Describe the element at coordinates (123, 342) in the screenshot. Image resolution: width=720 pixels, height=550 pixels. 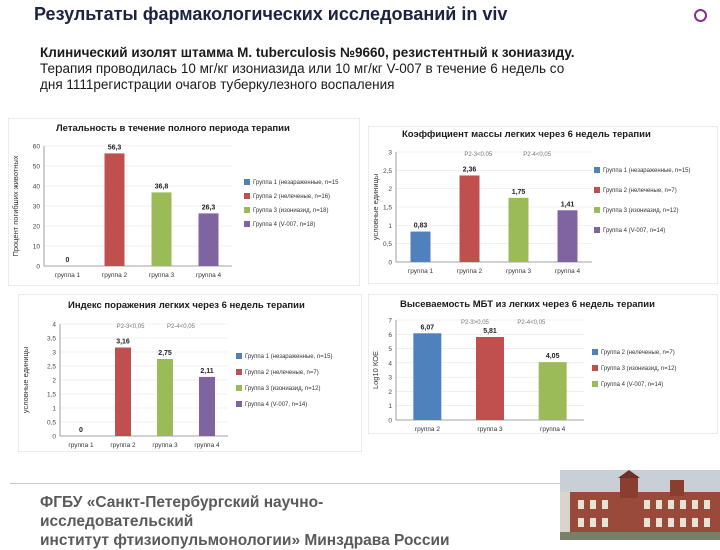
I see `bar-value-label: 3,16` at that location.